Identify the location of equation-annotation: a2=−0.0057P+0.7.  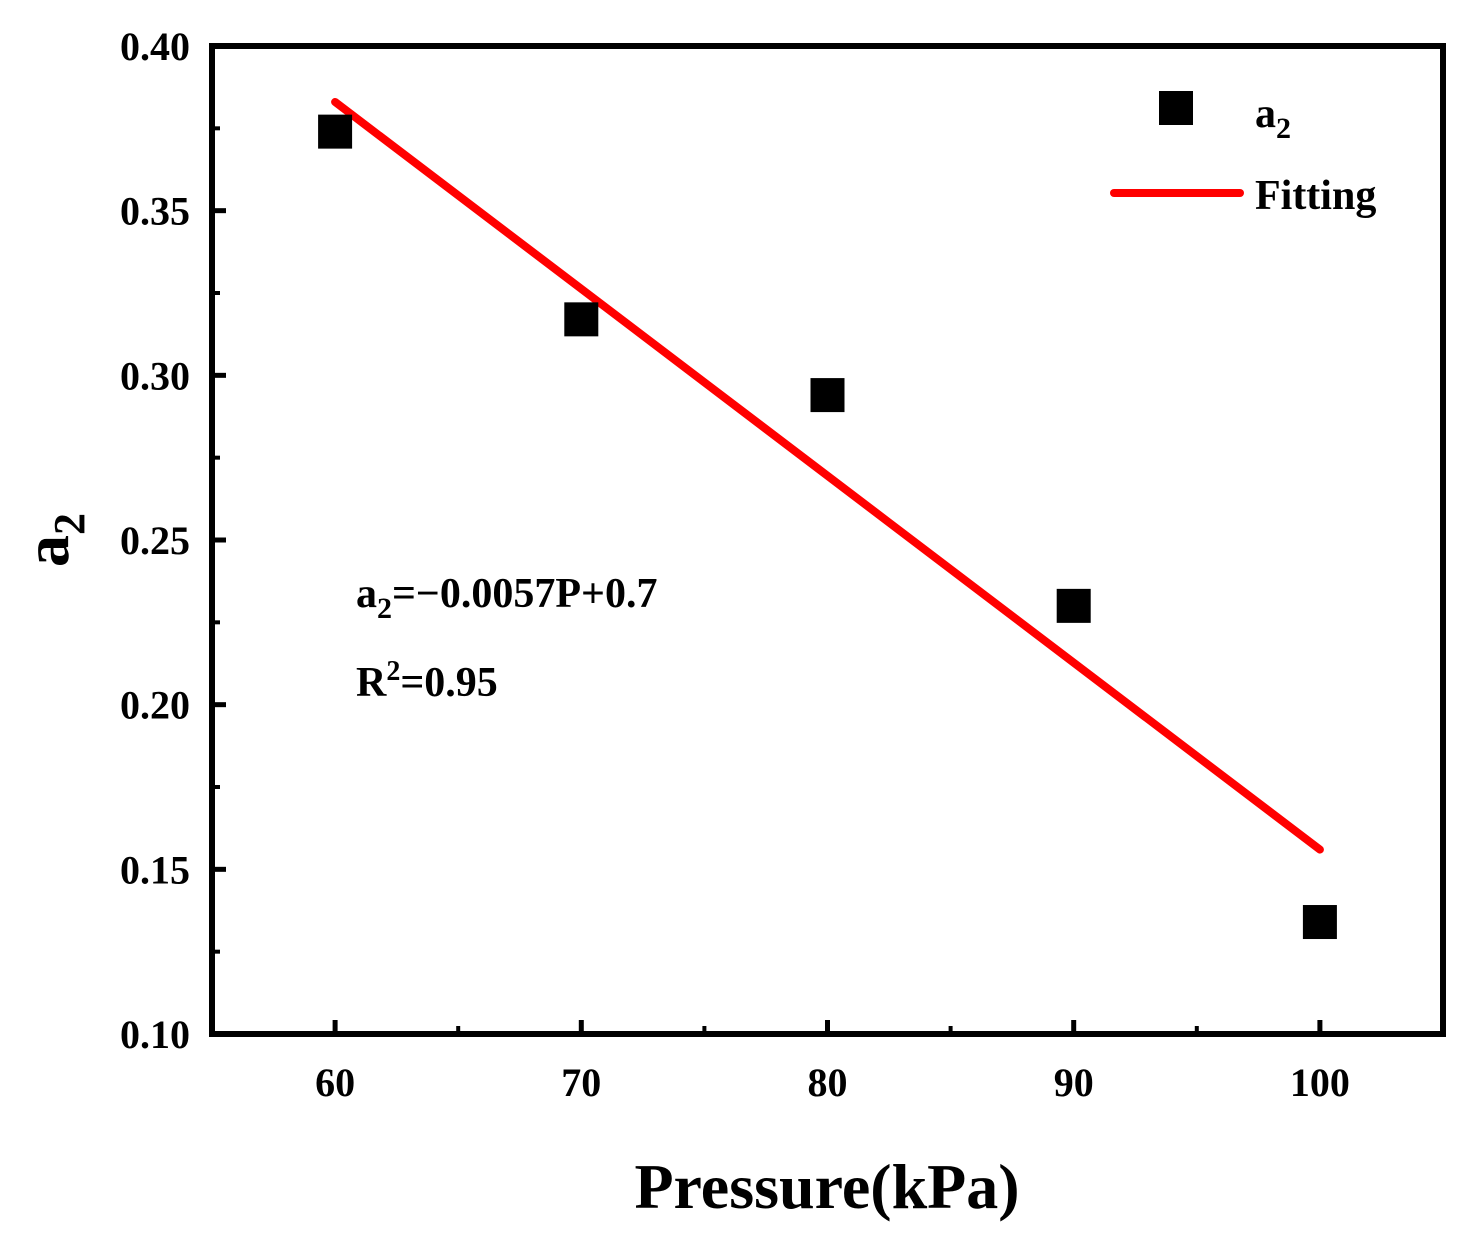
(506, 598).